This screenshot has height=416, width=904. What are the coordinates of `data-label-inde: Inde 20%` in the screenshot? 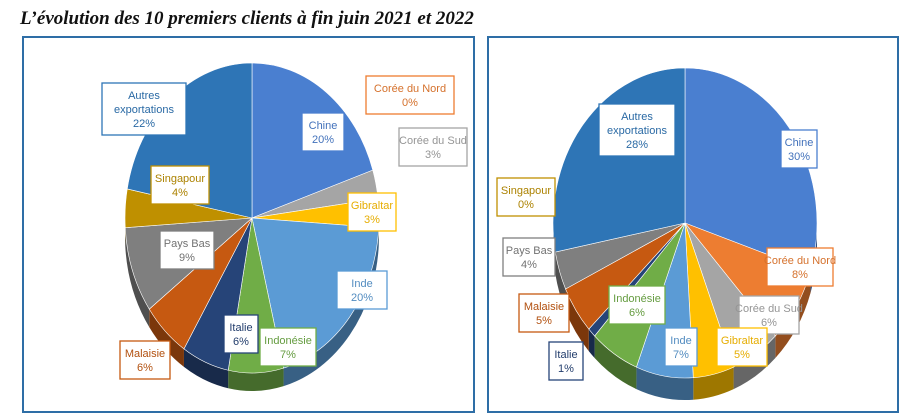 It's located at (362, 290).